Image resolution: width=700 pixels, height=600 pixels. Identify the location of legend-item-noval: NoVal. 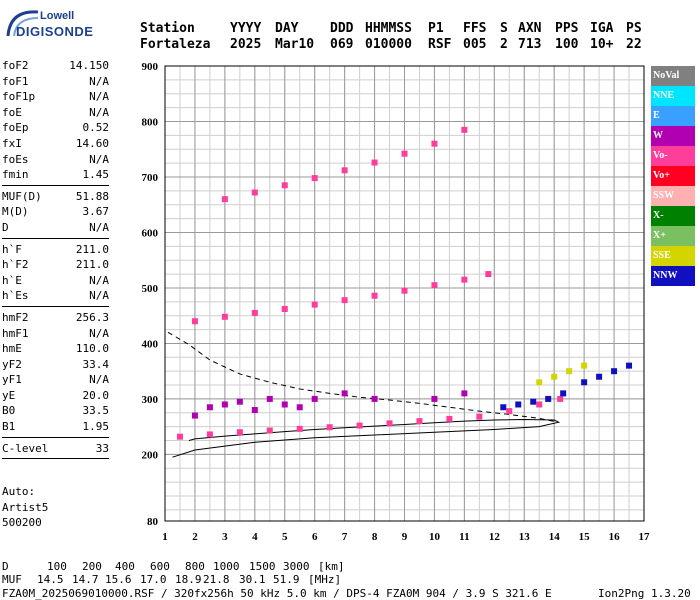
(673, 76).